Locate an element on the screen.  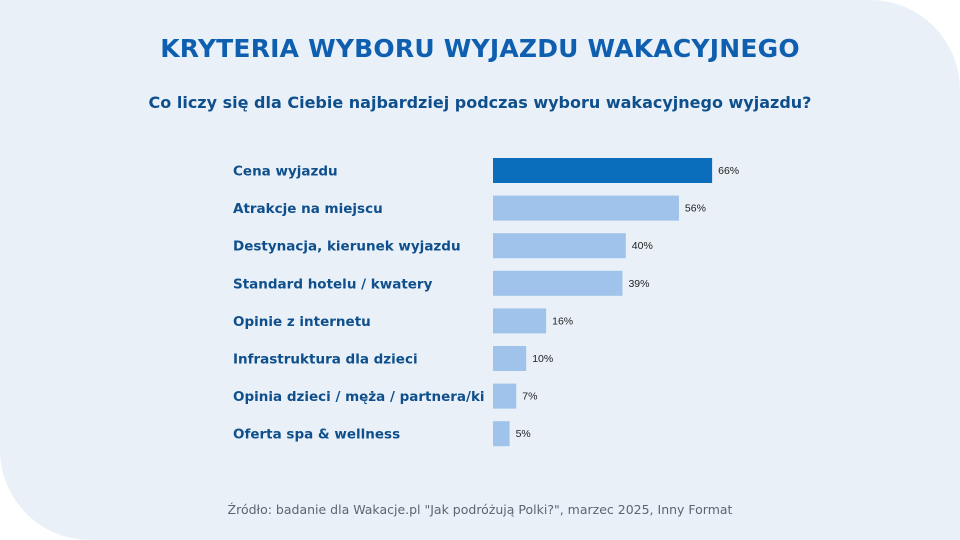
value-label: 16% is located at coordinates (562, 321).